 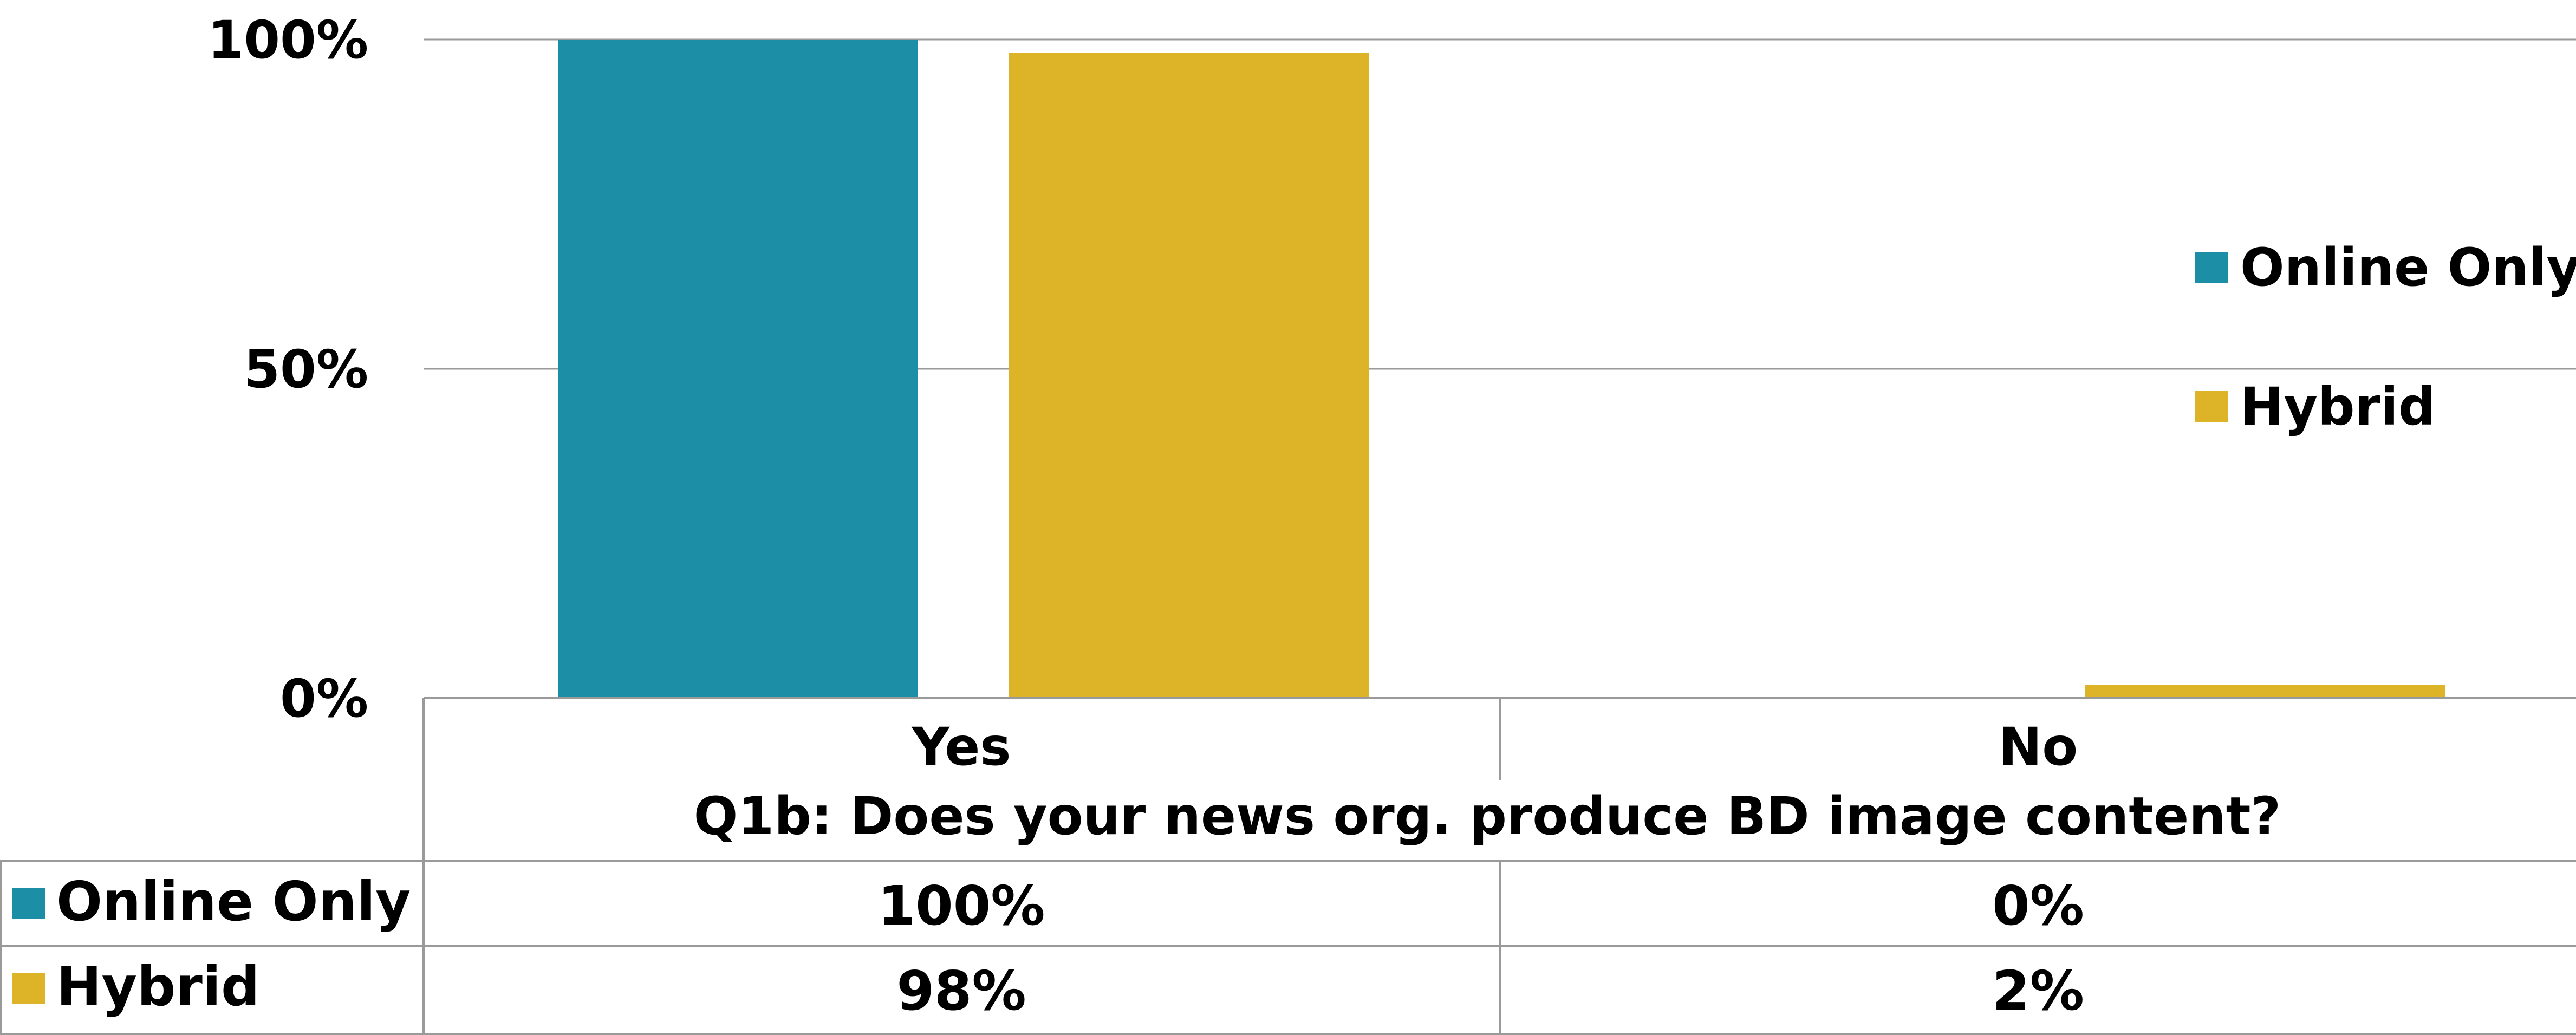 I want to click on table-cell: 98%, so click(x=961, y=991).